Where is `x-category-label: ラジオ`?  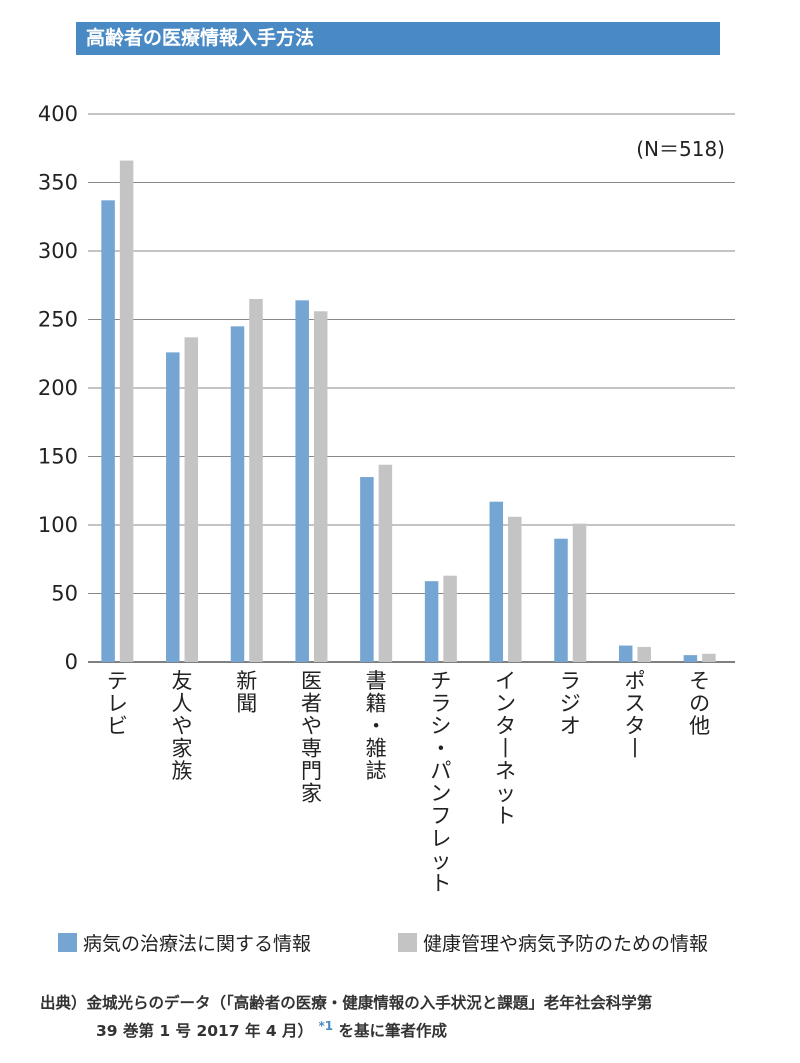 x-category-label: ラジオ is located at coordinates (570, 703).